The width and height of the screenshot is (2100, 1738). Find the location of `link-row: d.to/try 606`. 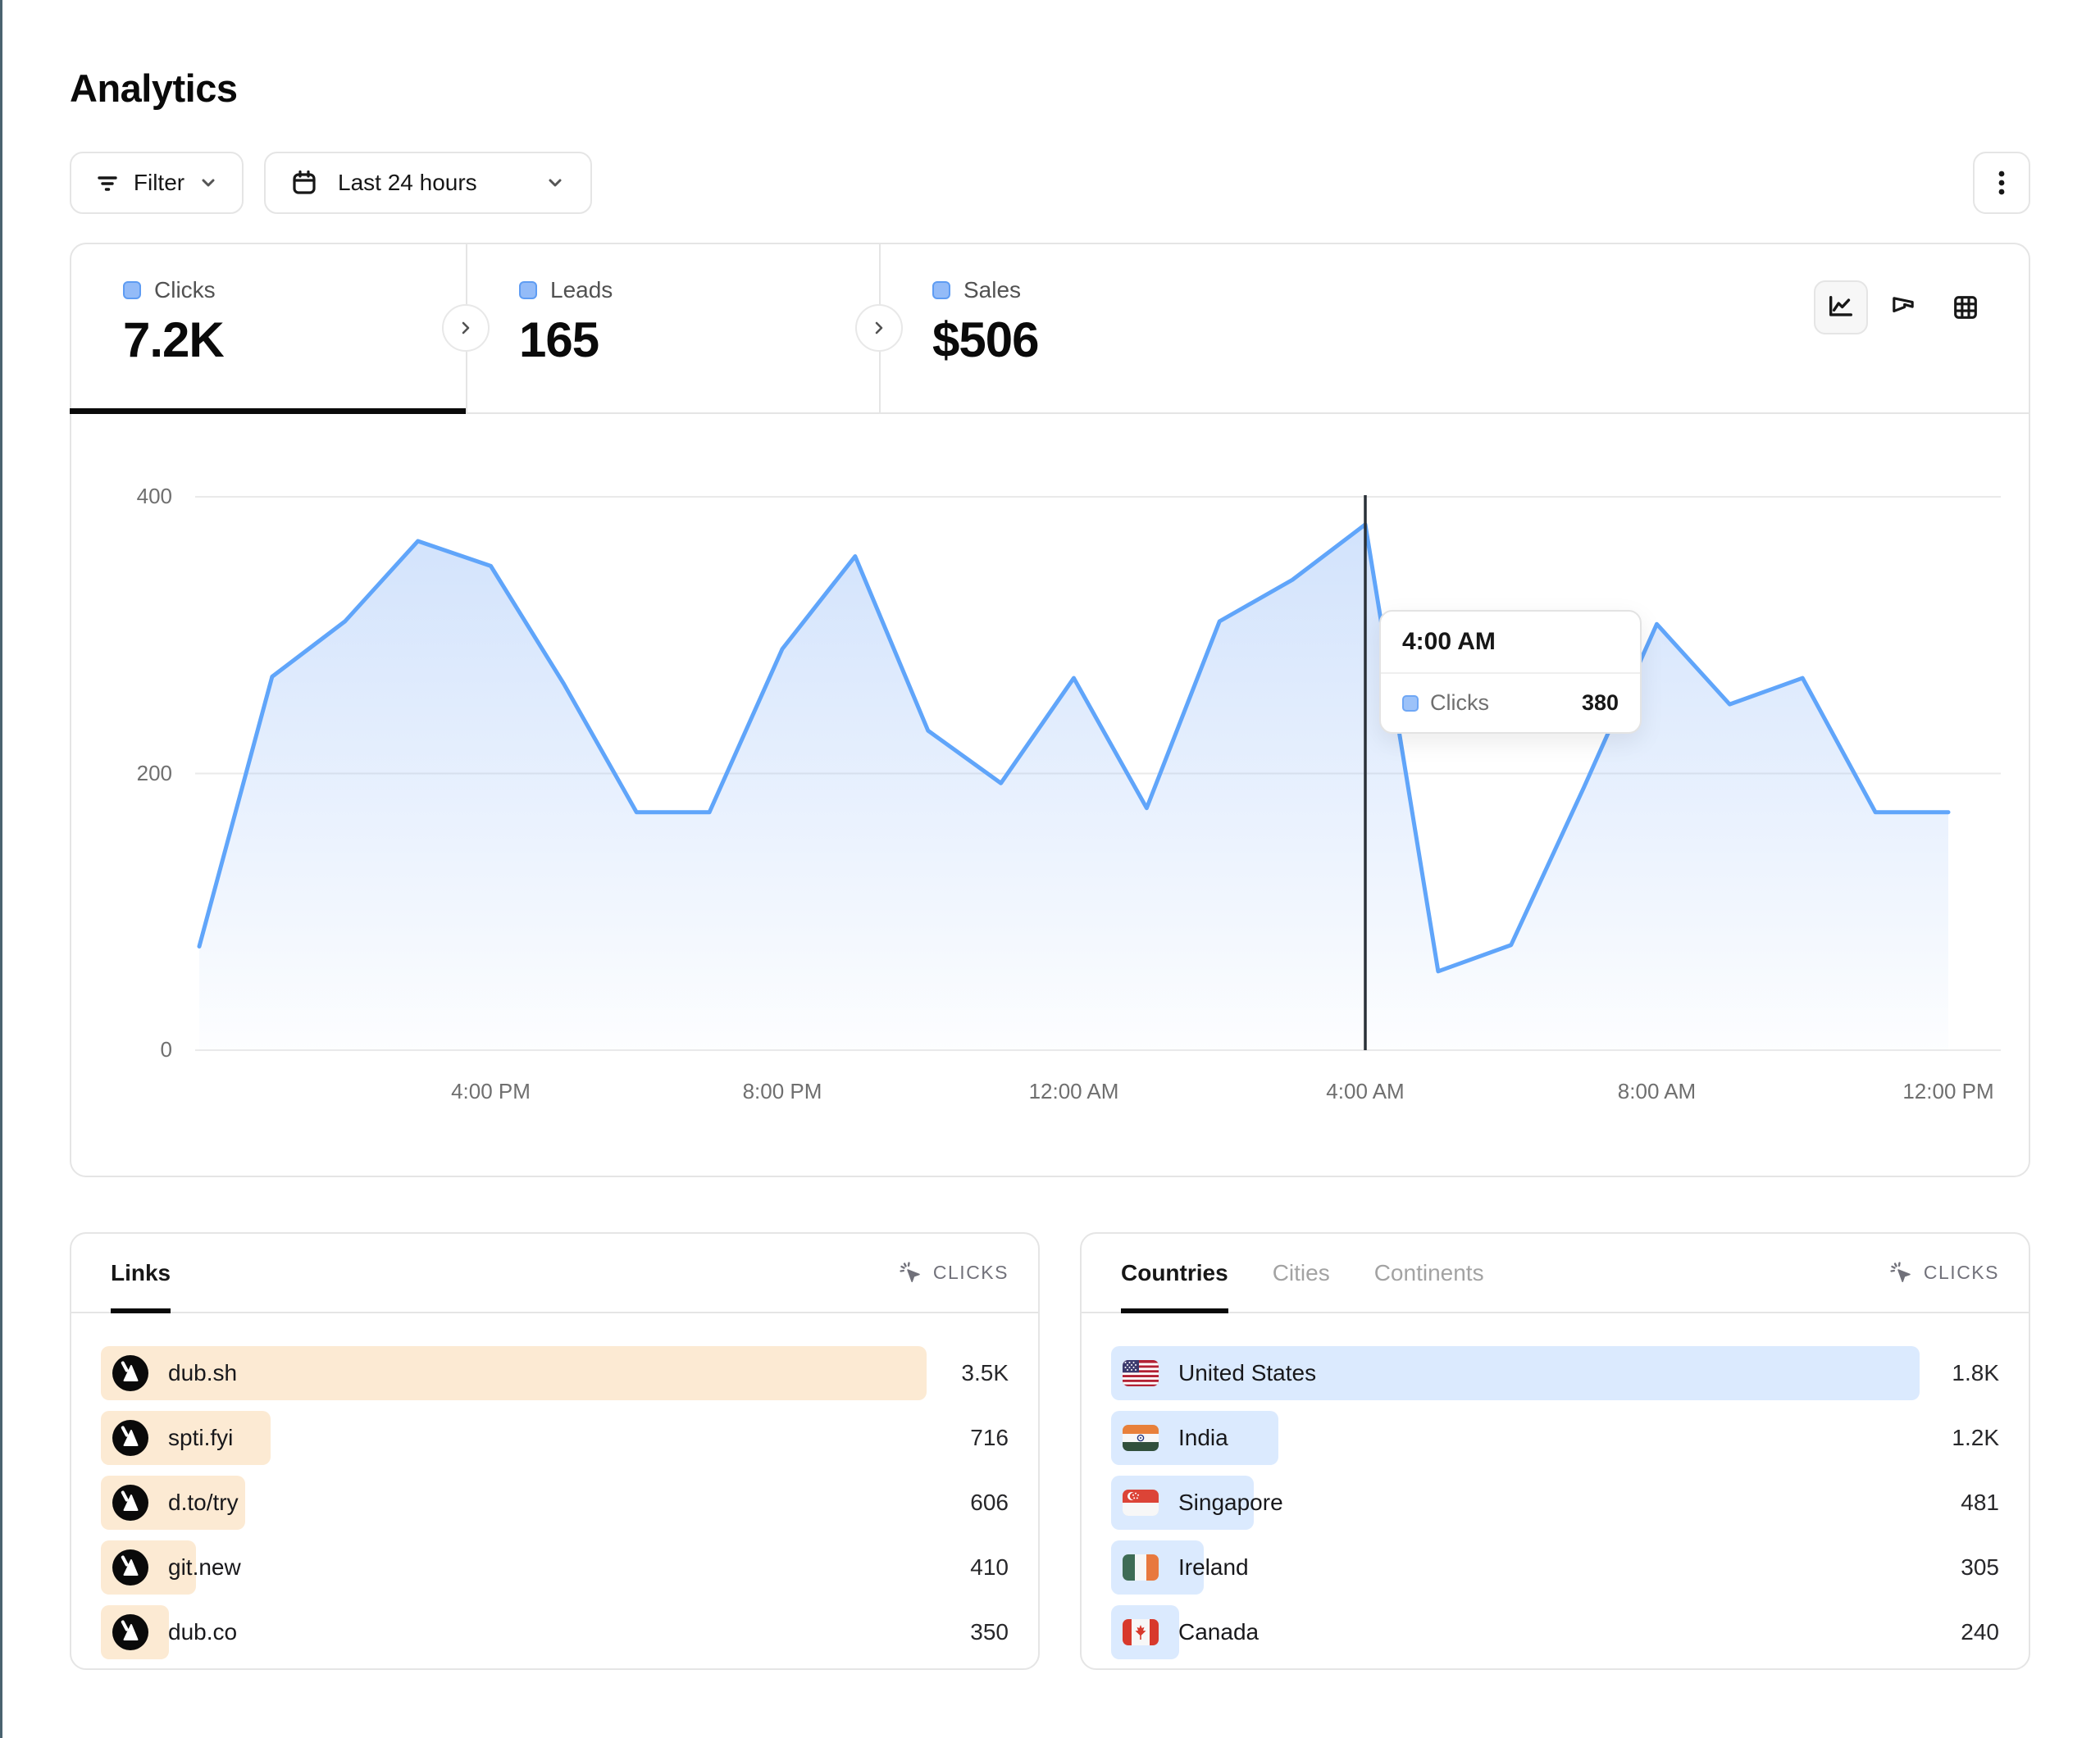

link-row: d.to/try 606 is located at coordinates (555, 1503).